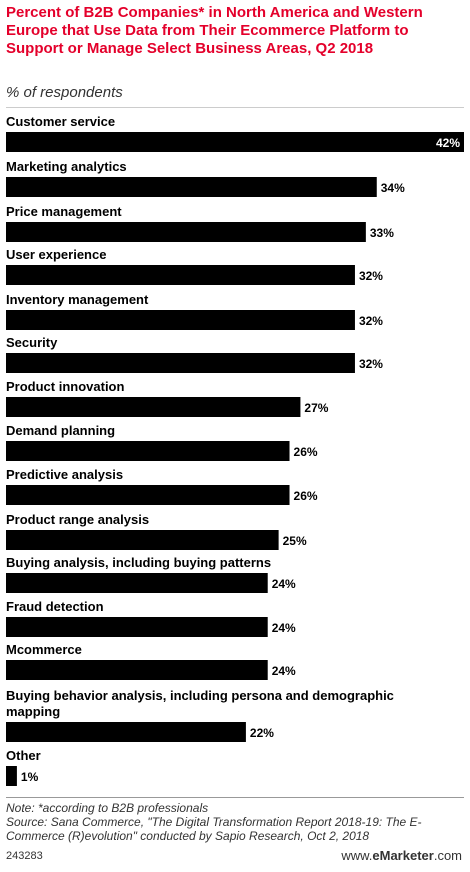  I want to click on category-label-line: Inventory management, so click(77, 299).